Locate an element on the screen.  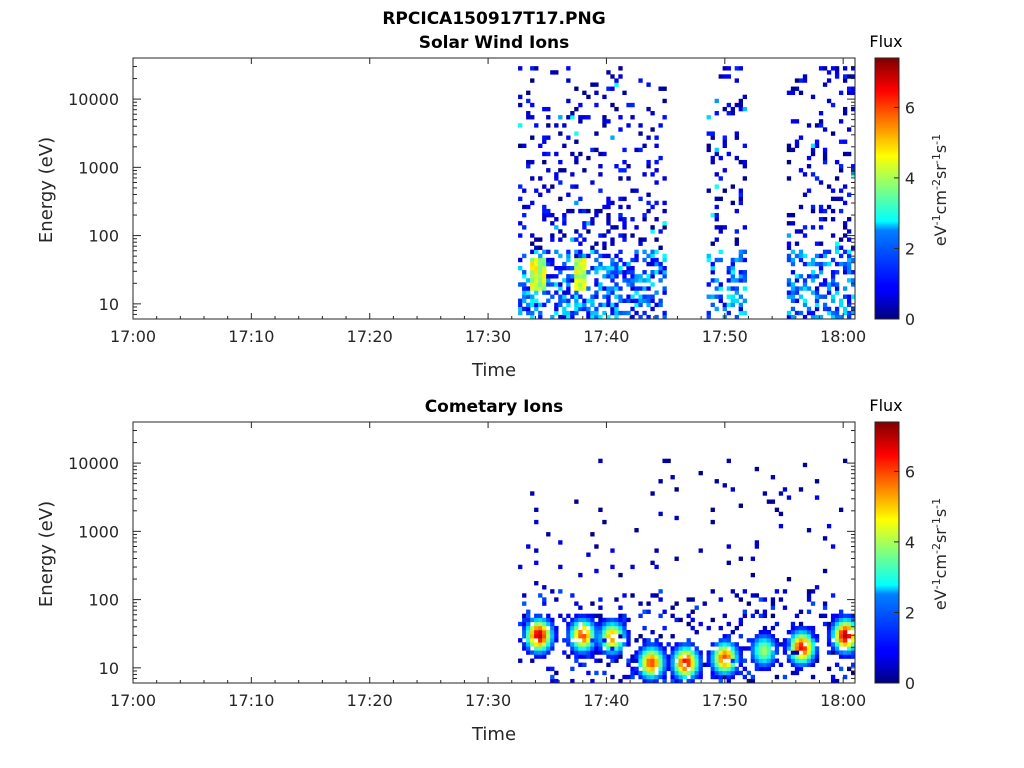
x-tick-label: 18:00 is located at coordinates (843, 700).